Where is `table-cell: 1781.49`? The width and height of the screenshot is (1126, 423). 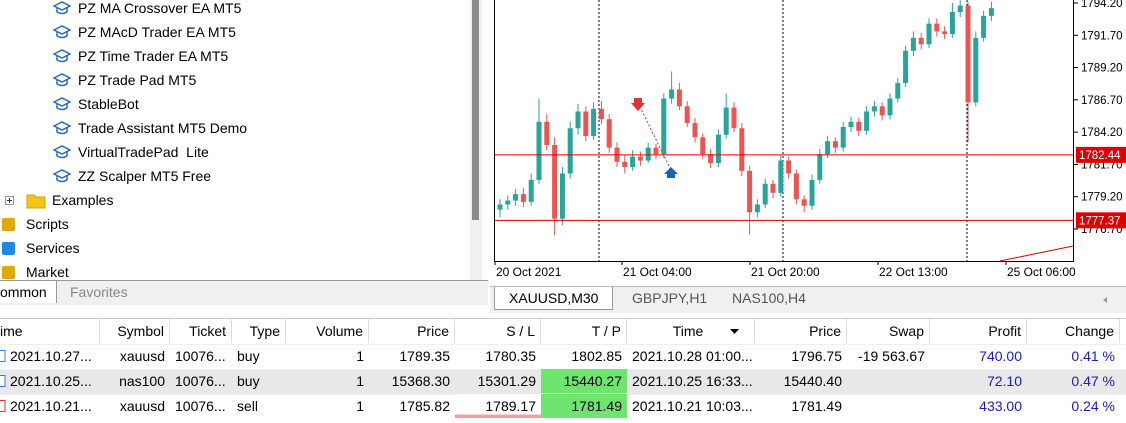
table-cell: 1781.49 is located at coordinates (584, 406).